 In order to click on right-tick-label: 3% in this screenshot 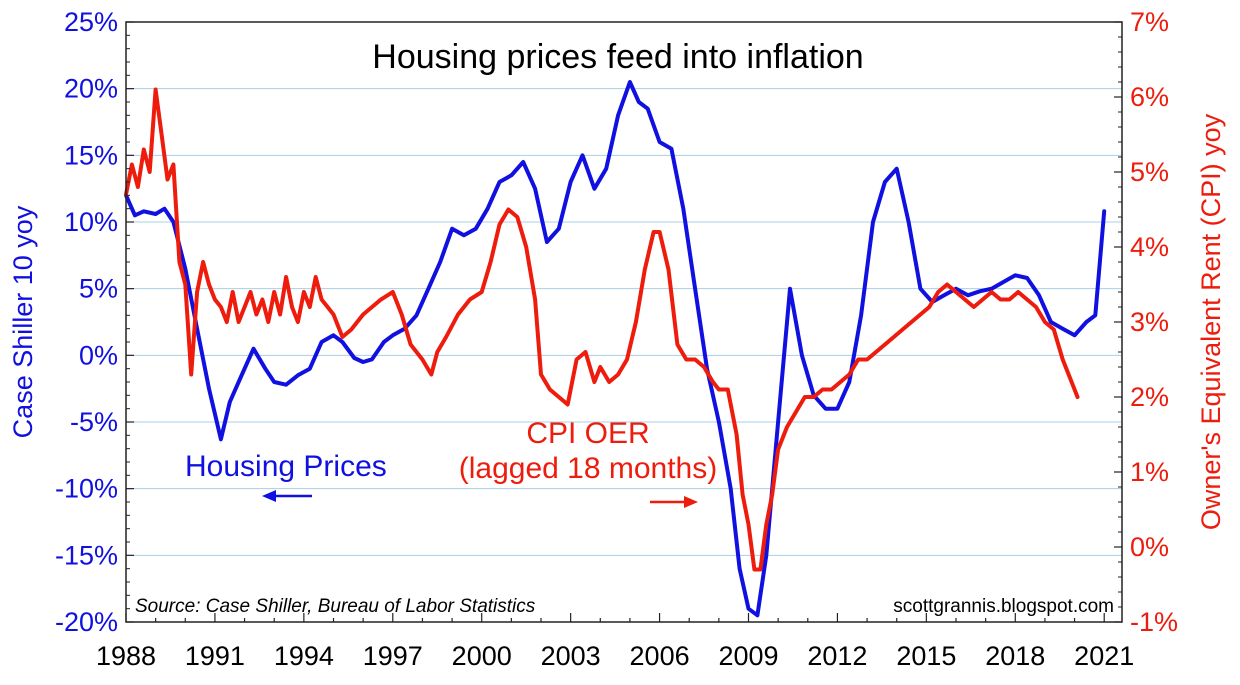, I will do `click(1149, 322)`.